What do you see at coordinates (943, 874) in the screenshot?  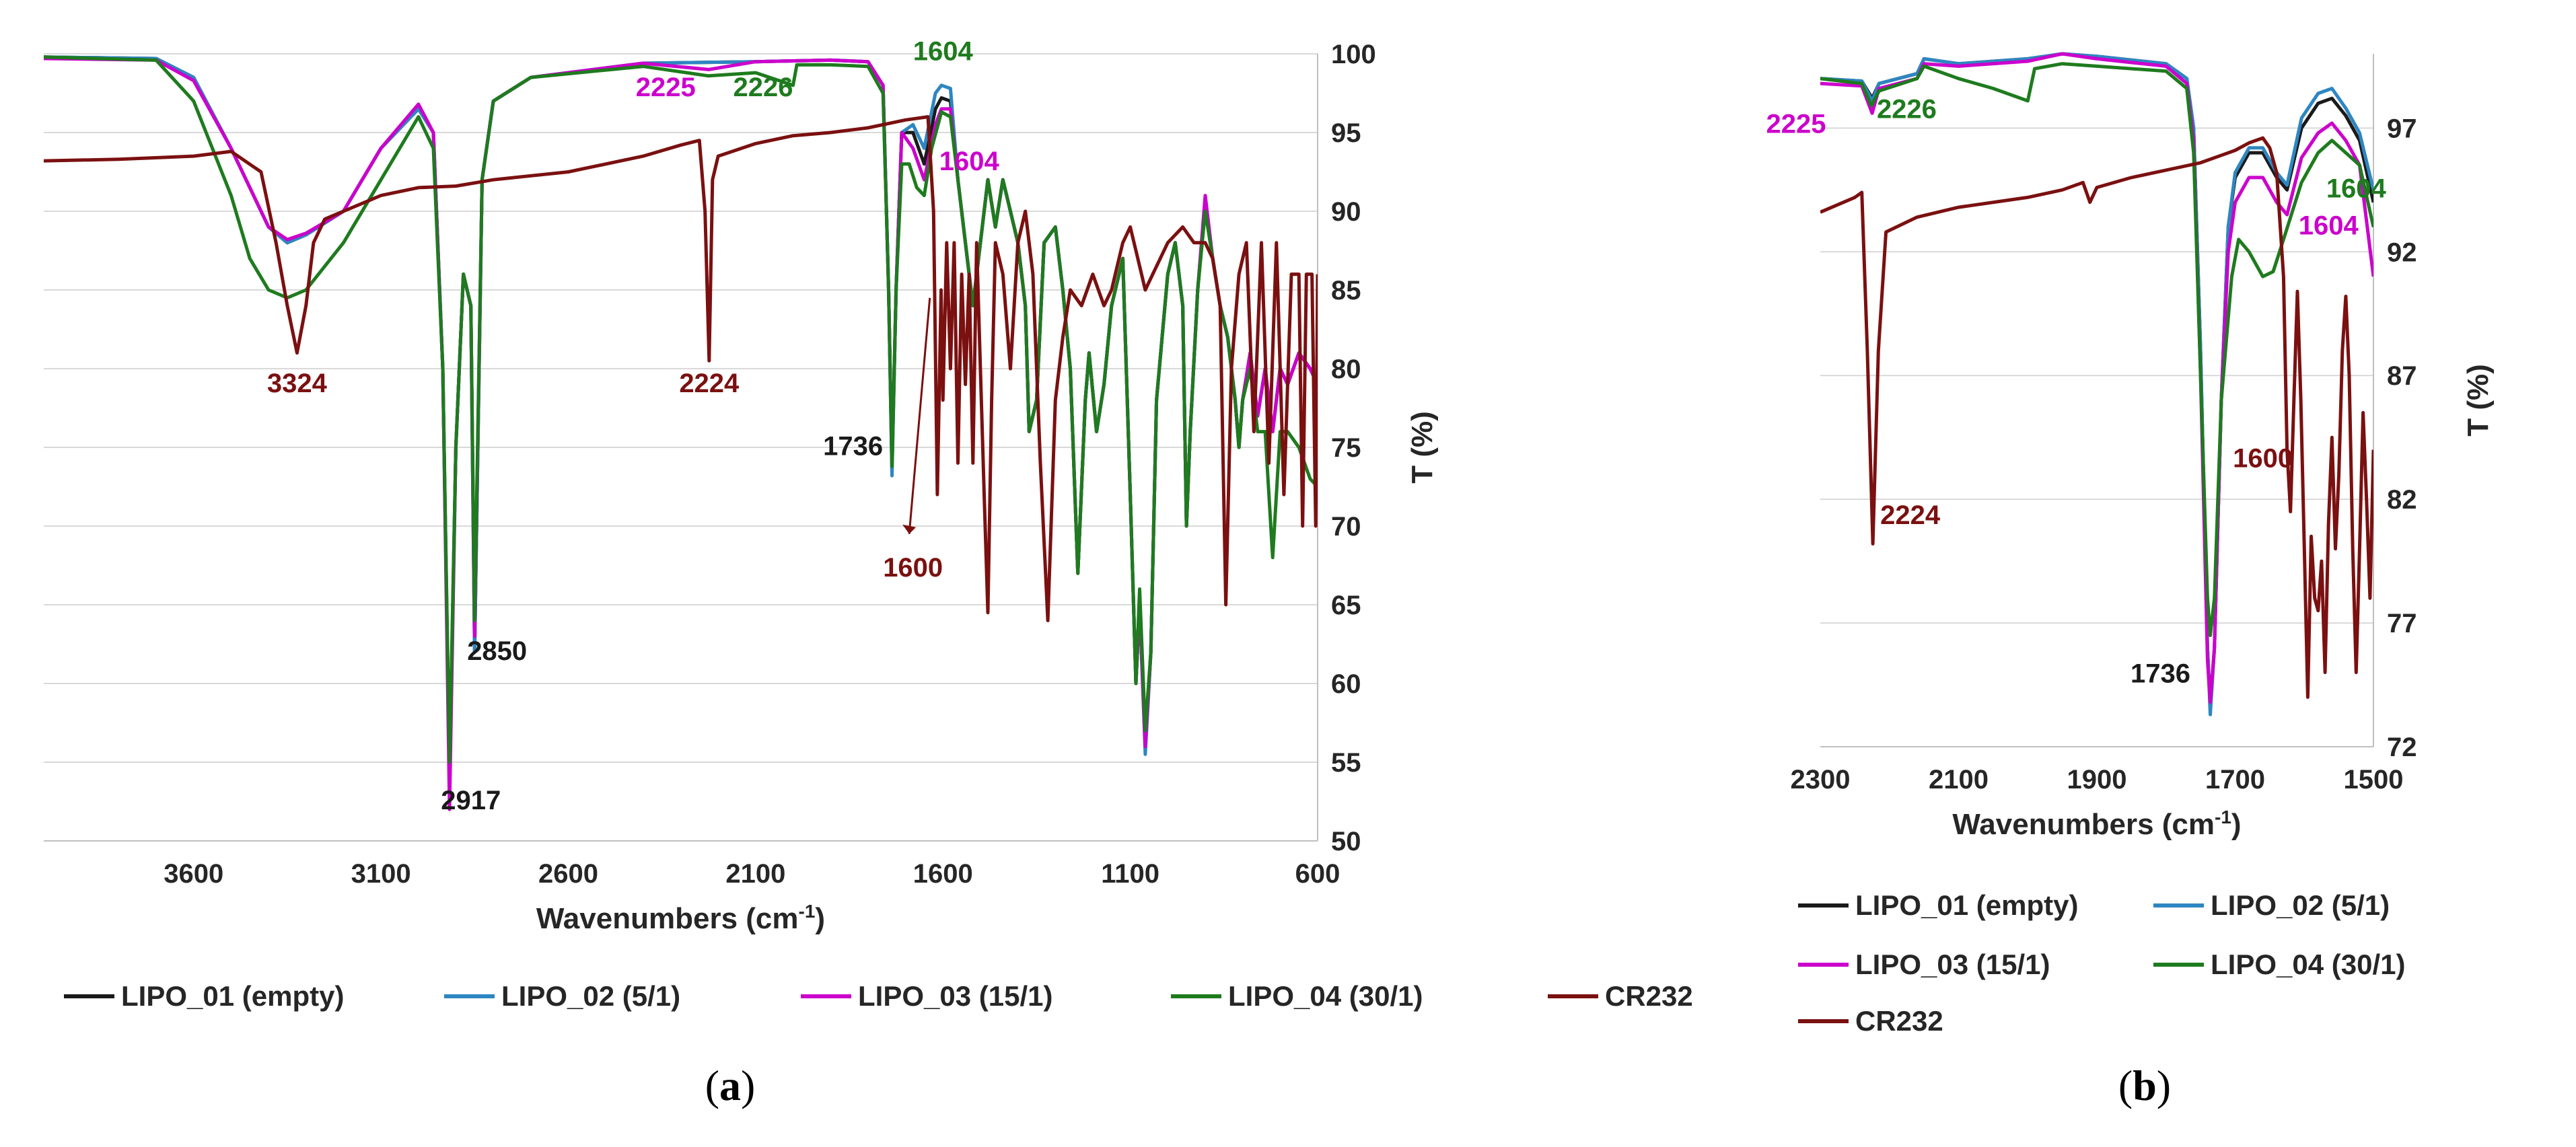 I see `x-tick-label: 1600` at bounding box center [943, 874].